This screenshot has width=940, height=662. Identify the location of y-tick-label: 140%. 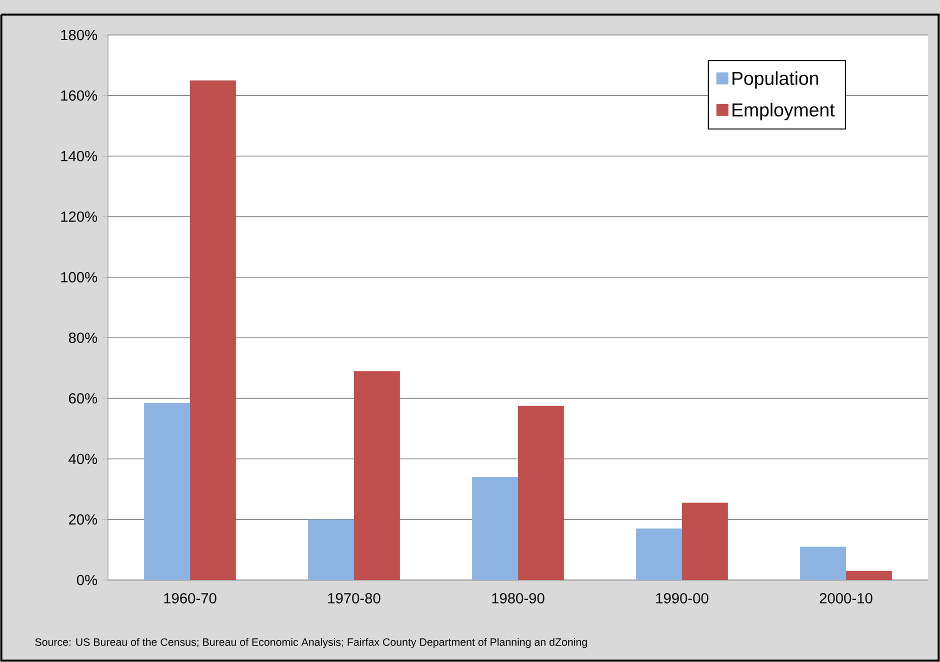
(79, 156).